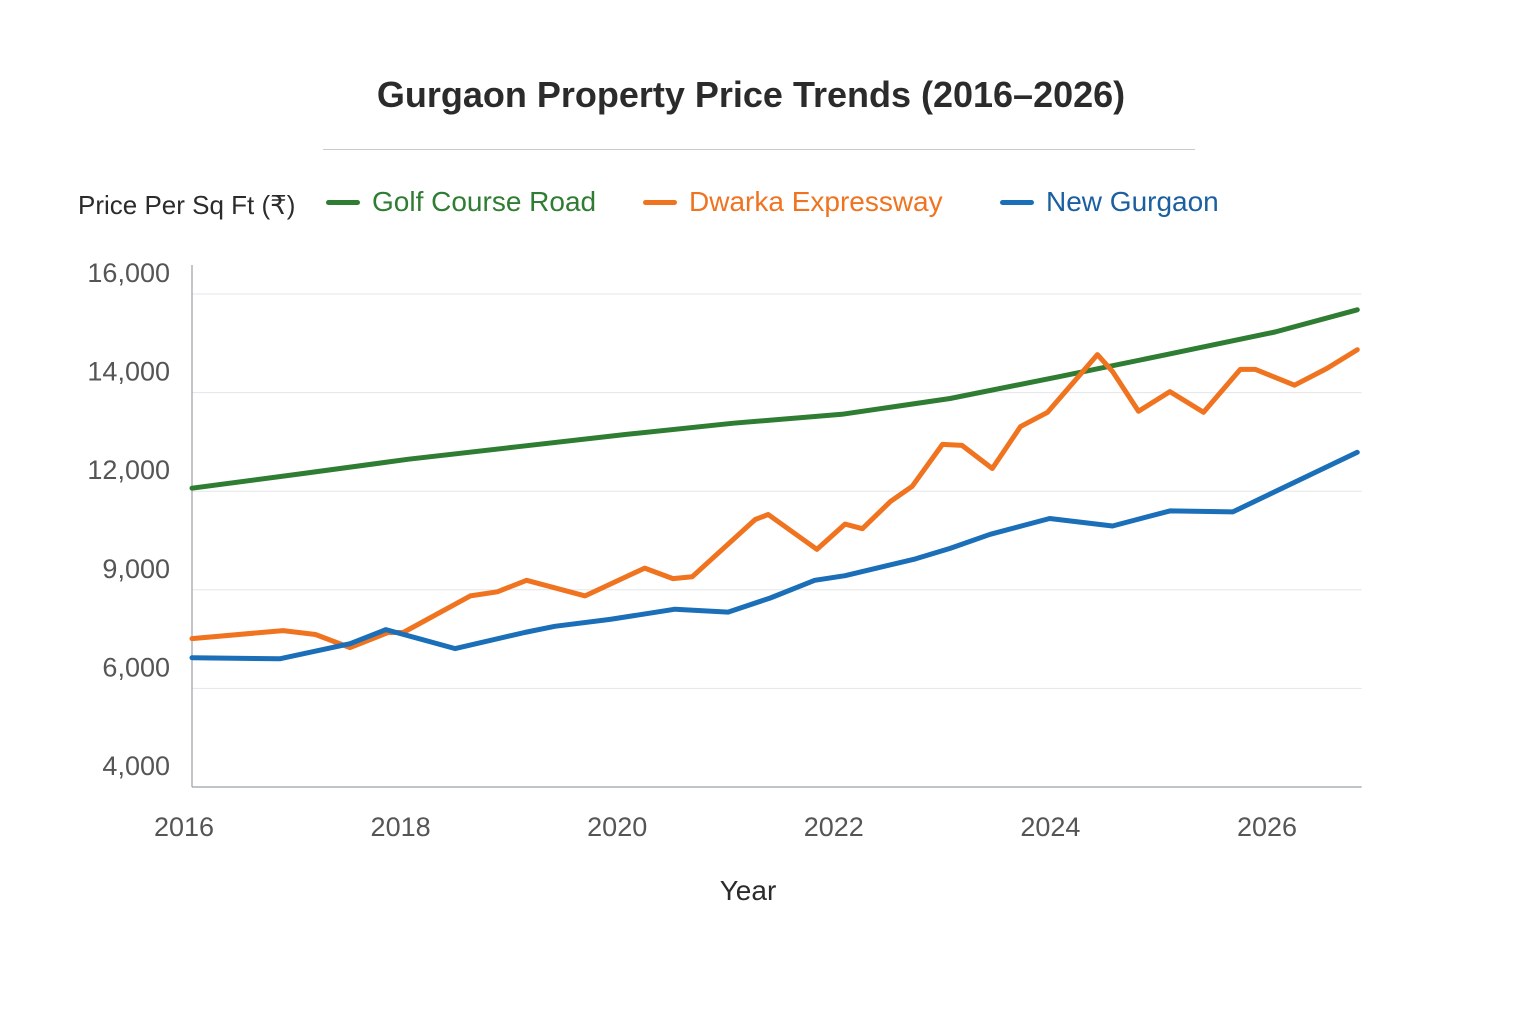  Describe the element at coordinates (184, 827) in the screenshot. I see `x-tick-label: 2016` at that location.